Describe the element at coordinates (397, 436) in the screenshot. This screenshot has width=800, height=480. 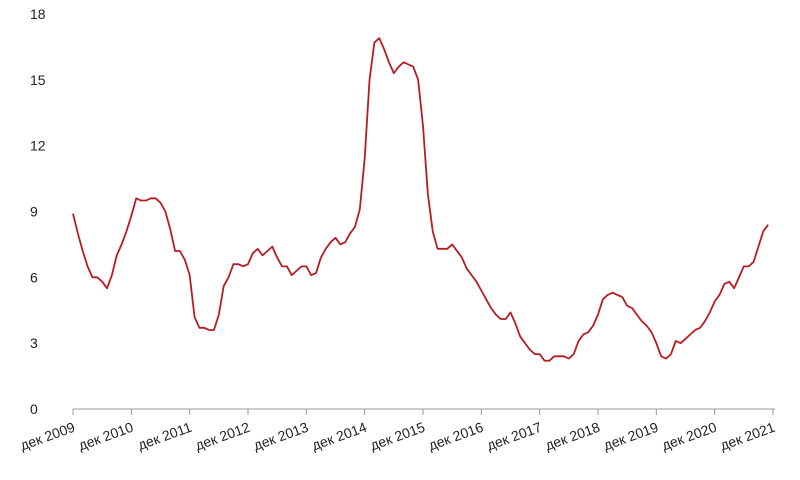
I see `x-tick-label: дек 2015` at that location.